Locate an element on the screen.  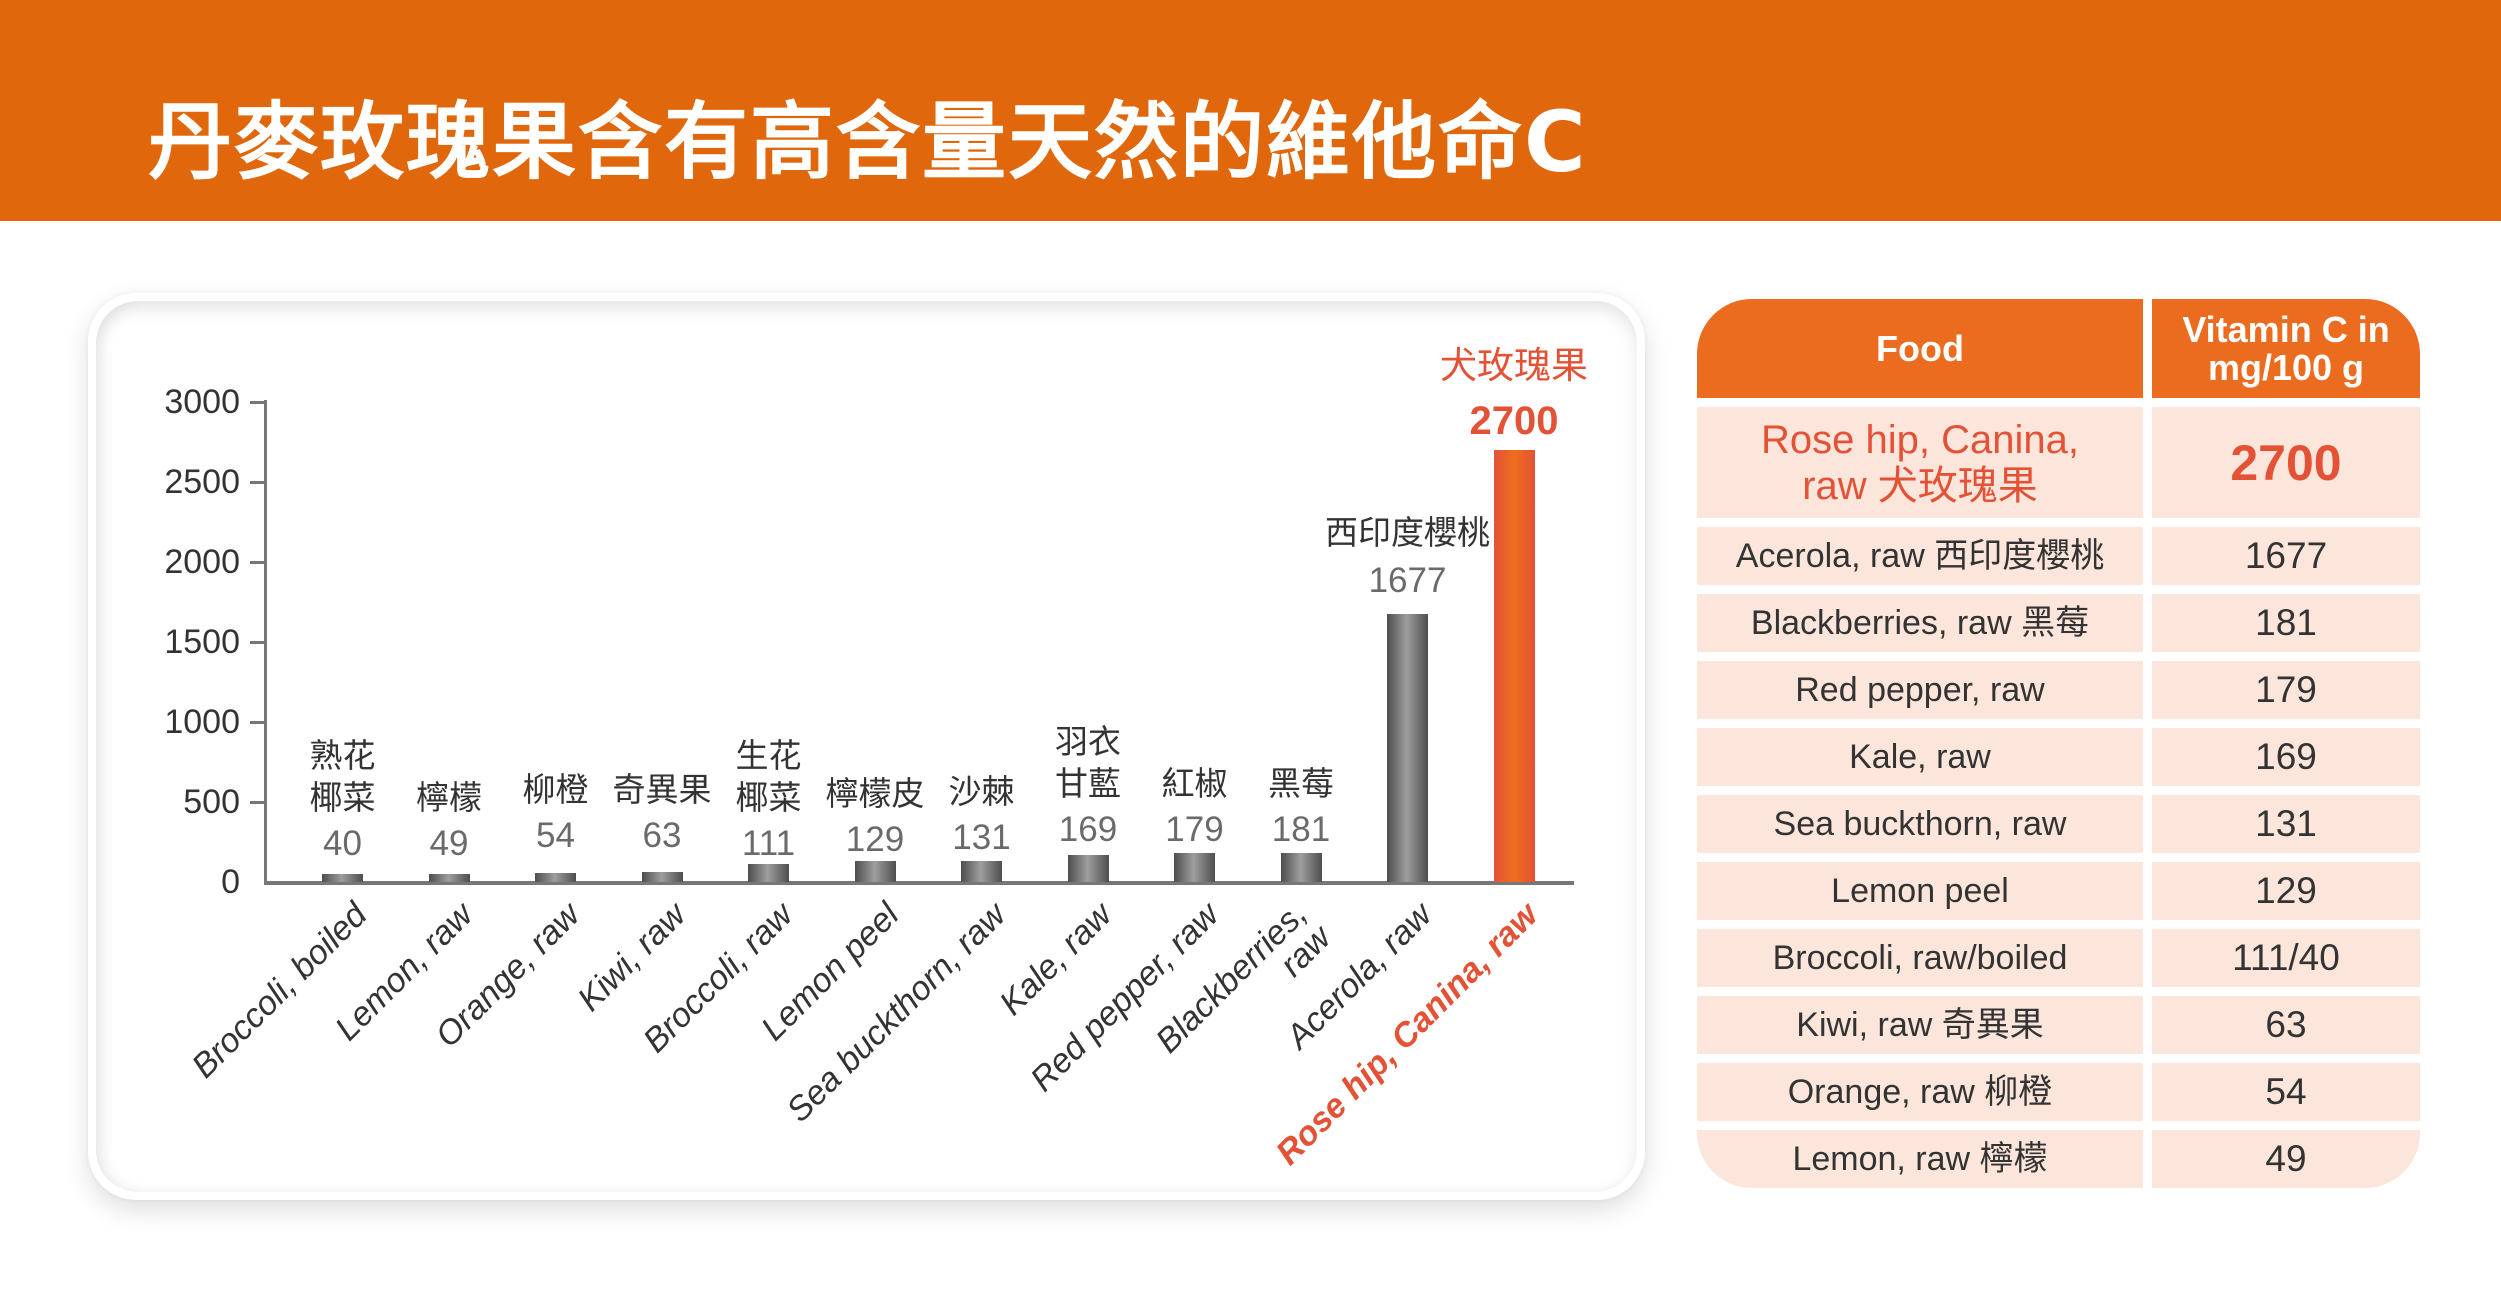
x-axis is located at coordinates (919, 883).